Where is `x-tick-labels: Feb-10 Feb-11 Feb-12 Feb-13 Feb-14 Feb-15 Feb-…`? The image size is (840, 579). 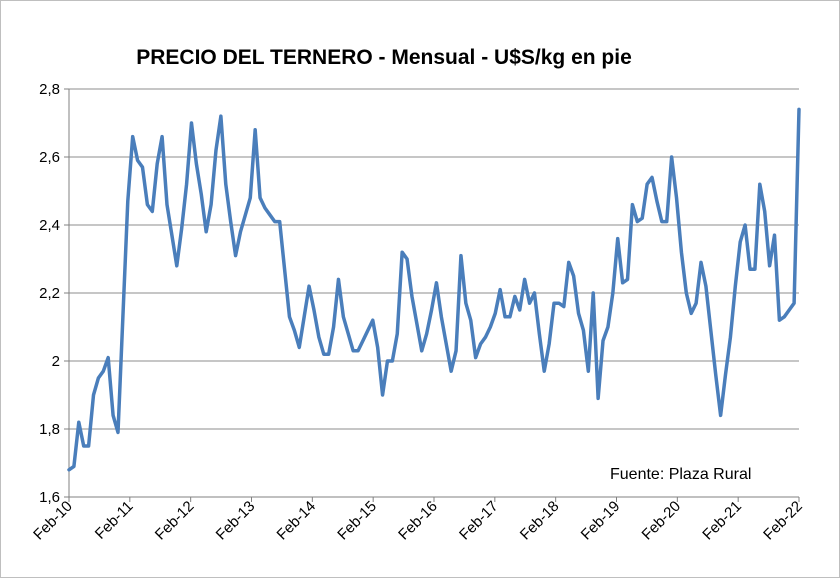 x-tick-labels: Feb-10 Feb-11 Feb-12 Feb-13 Feb-14 Feb-15 Feb-… is located at coordinates (418, 521).